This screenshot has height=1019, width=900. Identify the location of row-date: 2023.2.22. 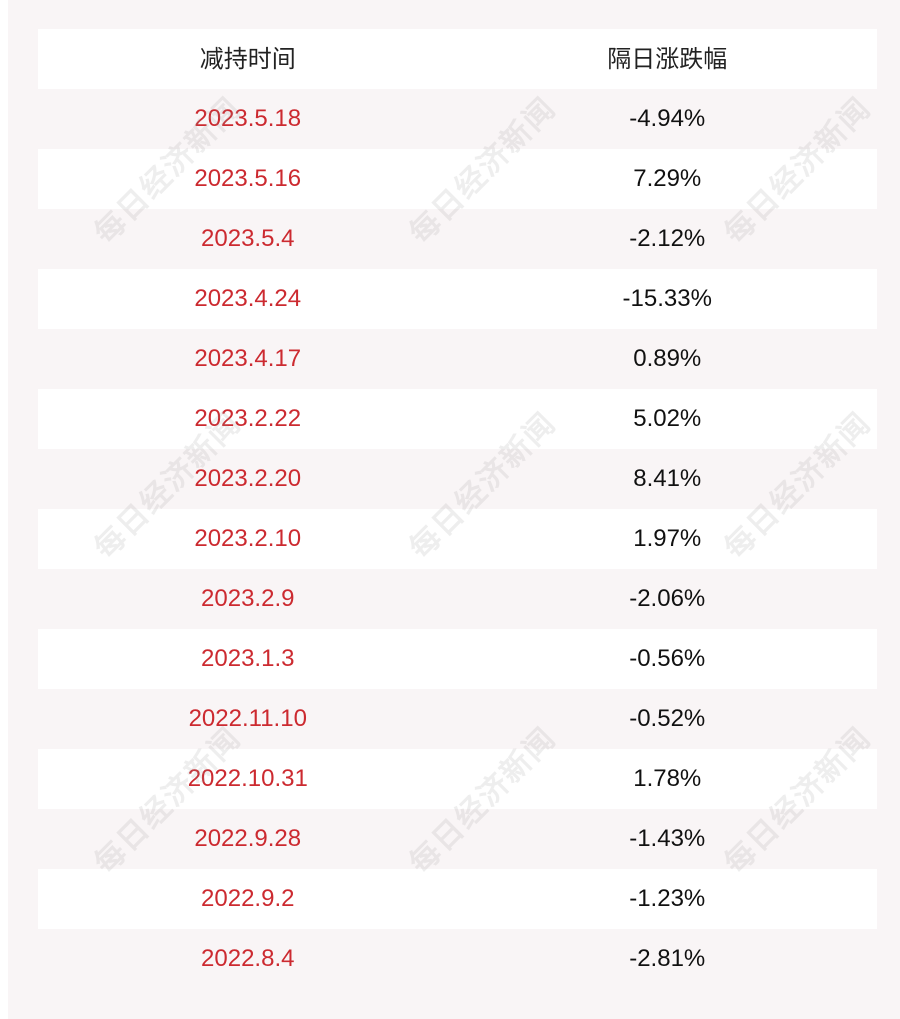
(248, 418).